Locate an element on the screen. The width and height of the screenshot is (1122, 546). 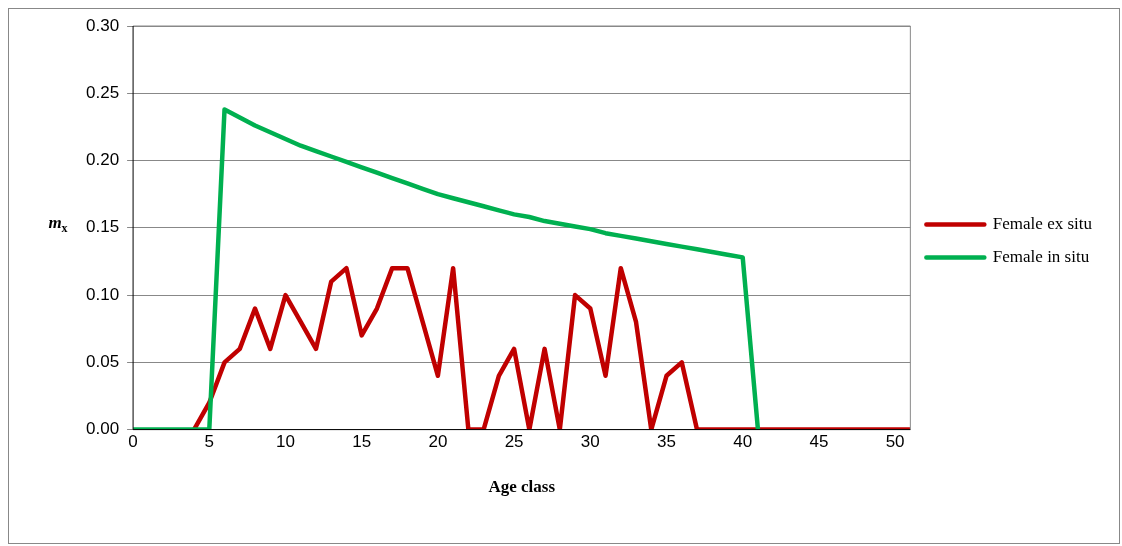
legend-label: Female ex situ is located at coordinates (1042, 223).